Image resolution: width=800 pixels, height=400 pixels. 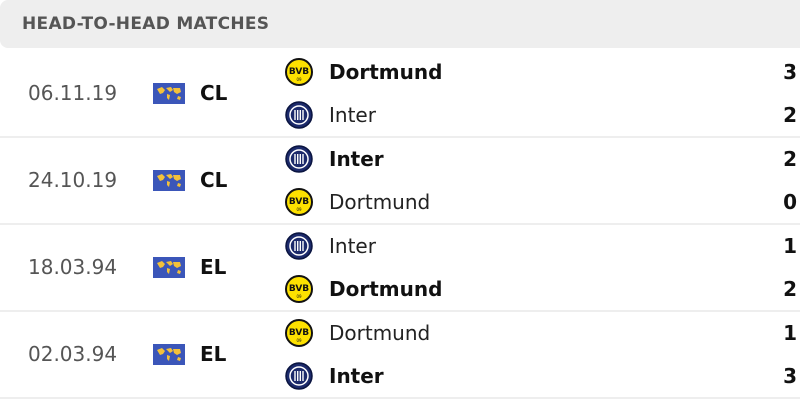 What do you see at coordinates (542, 290) in the screenshot?
I see `team-away: BVB 09 Dortmund 2` at bounding box center [542, 290].